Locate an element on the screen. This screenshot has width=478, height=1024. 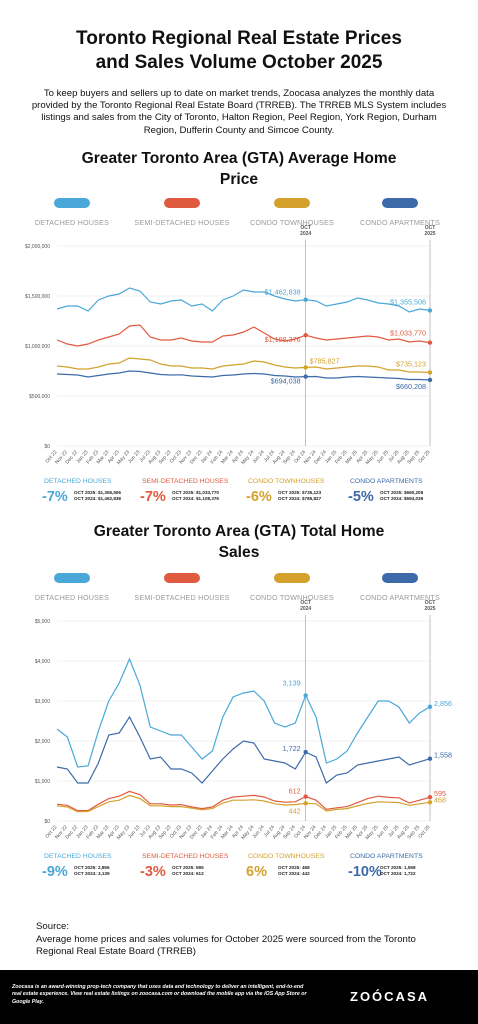
summary-name-town: CONDO TOWNHOUSES is located at coordinates (286, 481).